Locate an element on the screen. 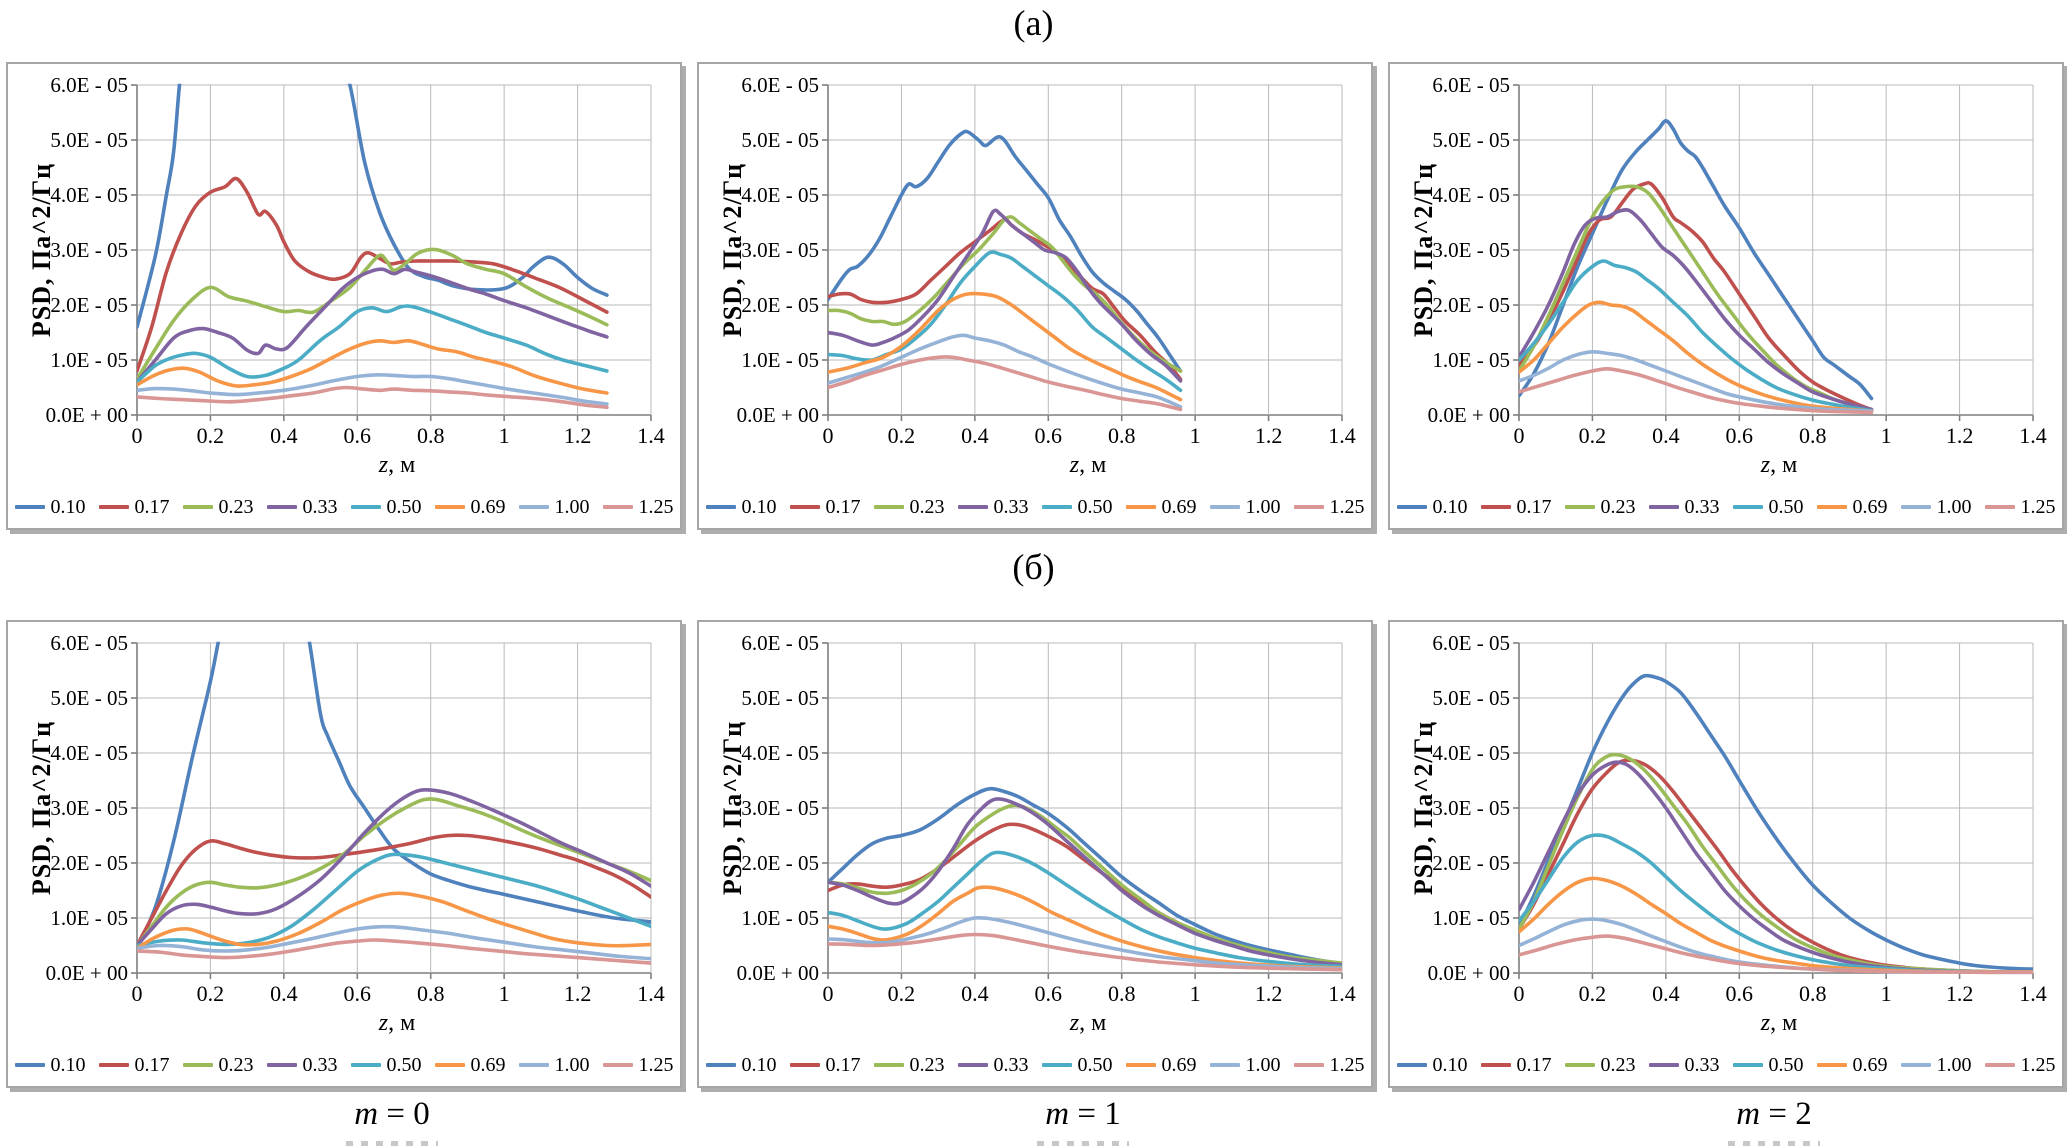 The image size is (2067, 1147). plot-area-row-b-m0 is located at coordinates (391, 810).